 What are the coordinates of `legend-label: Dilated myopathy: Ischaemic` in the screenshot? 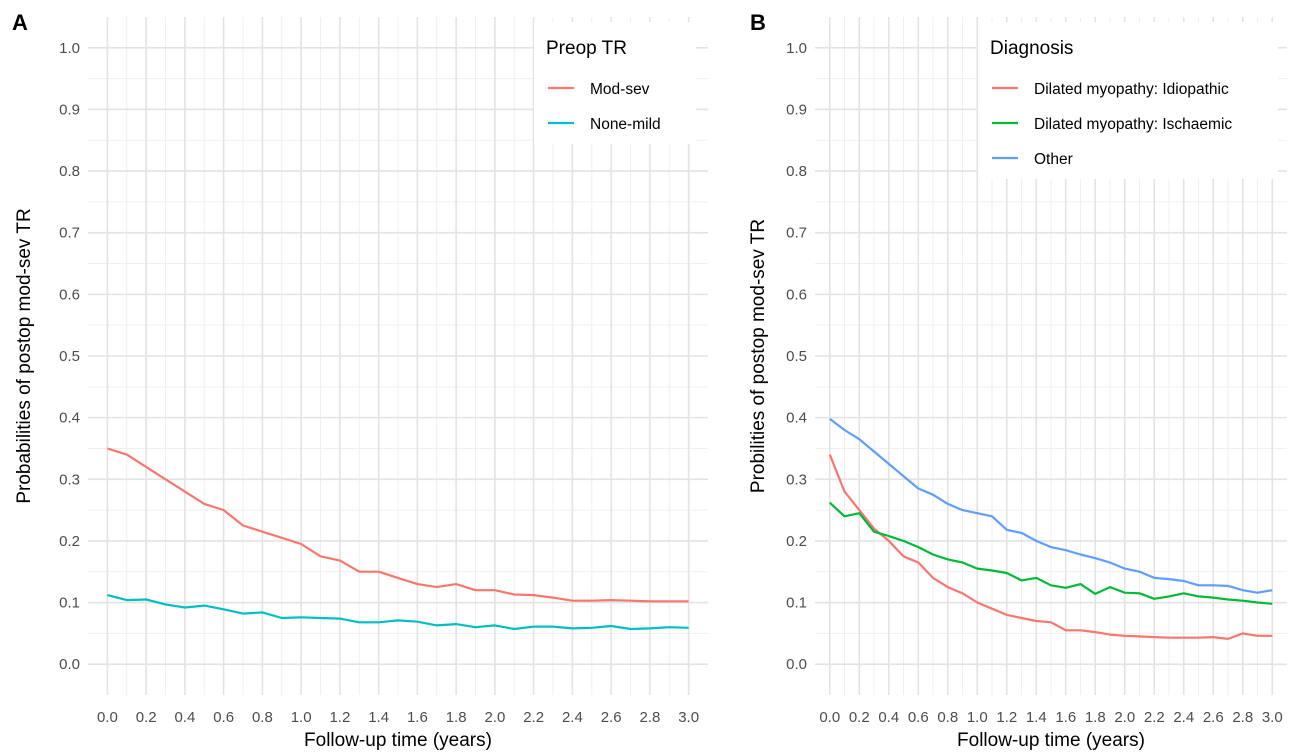 It's located at (1133, 124).